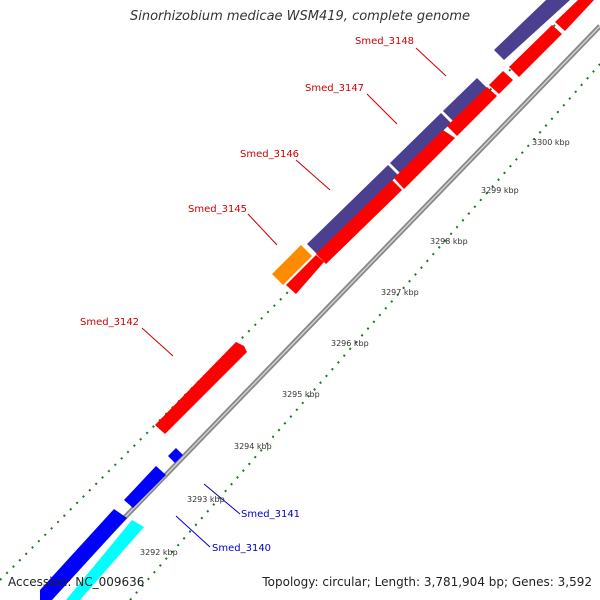 The height and width of the screenshot is (600, 600). What do you see at coordinates (157, 342) in the screenshot?
I see `leader-line-smed3142` at bounding box center [157, 342].